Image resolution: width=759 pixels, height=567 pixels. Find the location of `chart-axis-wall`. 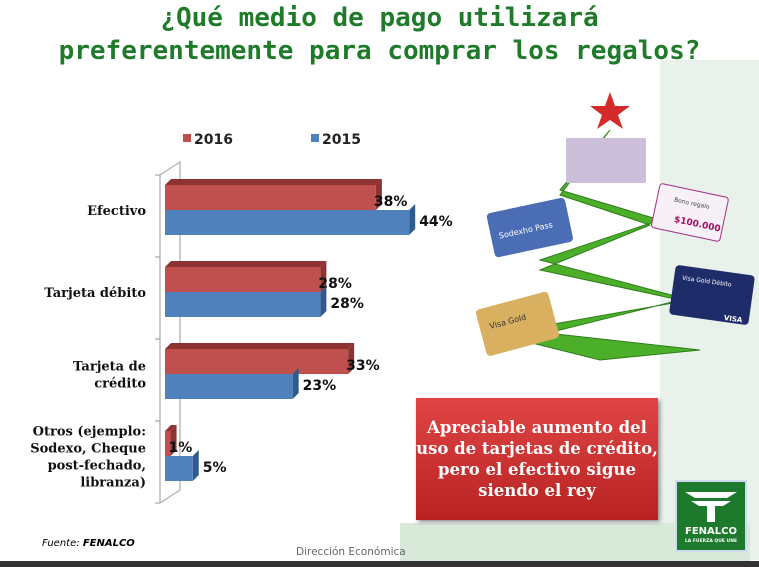

chart-axis-wall is located at coordinates (170, 332).